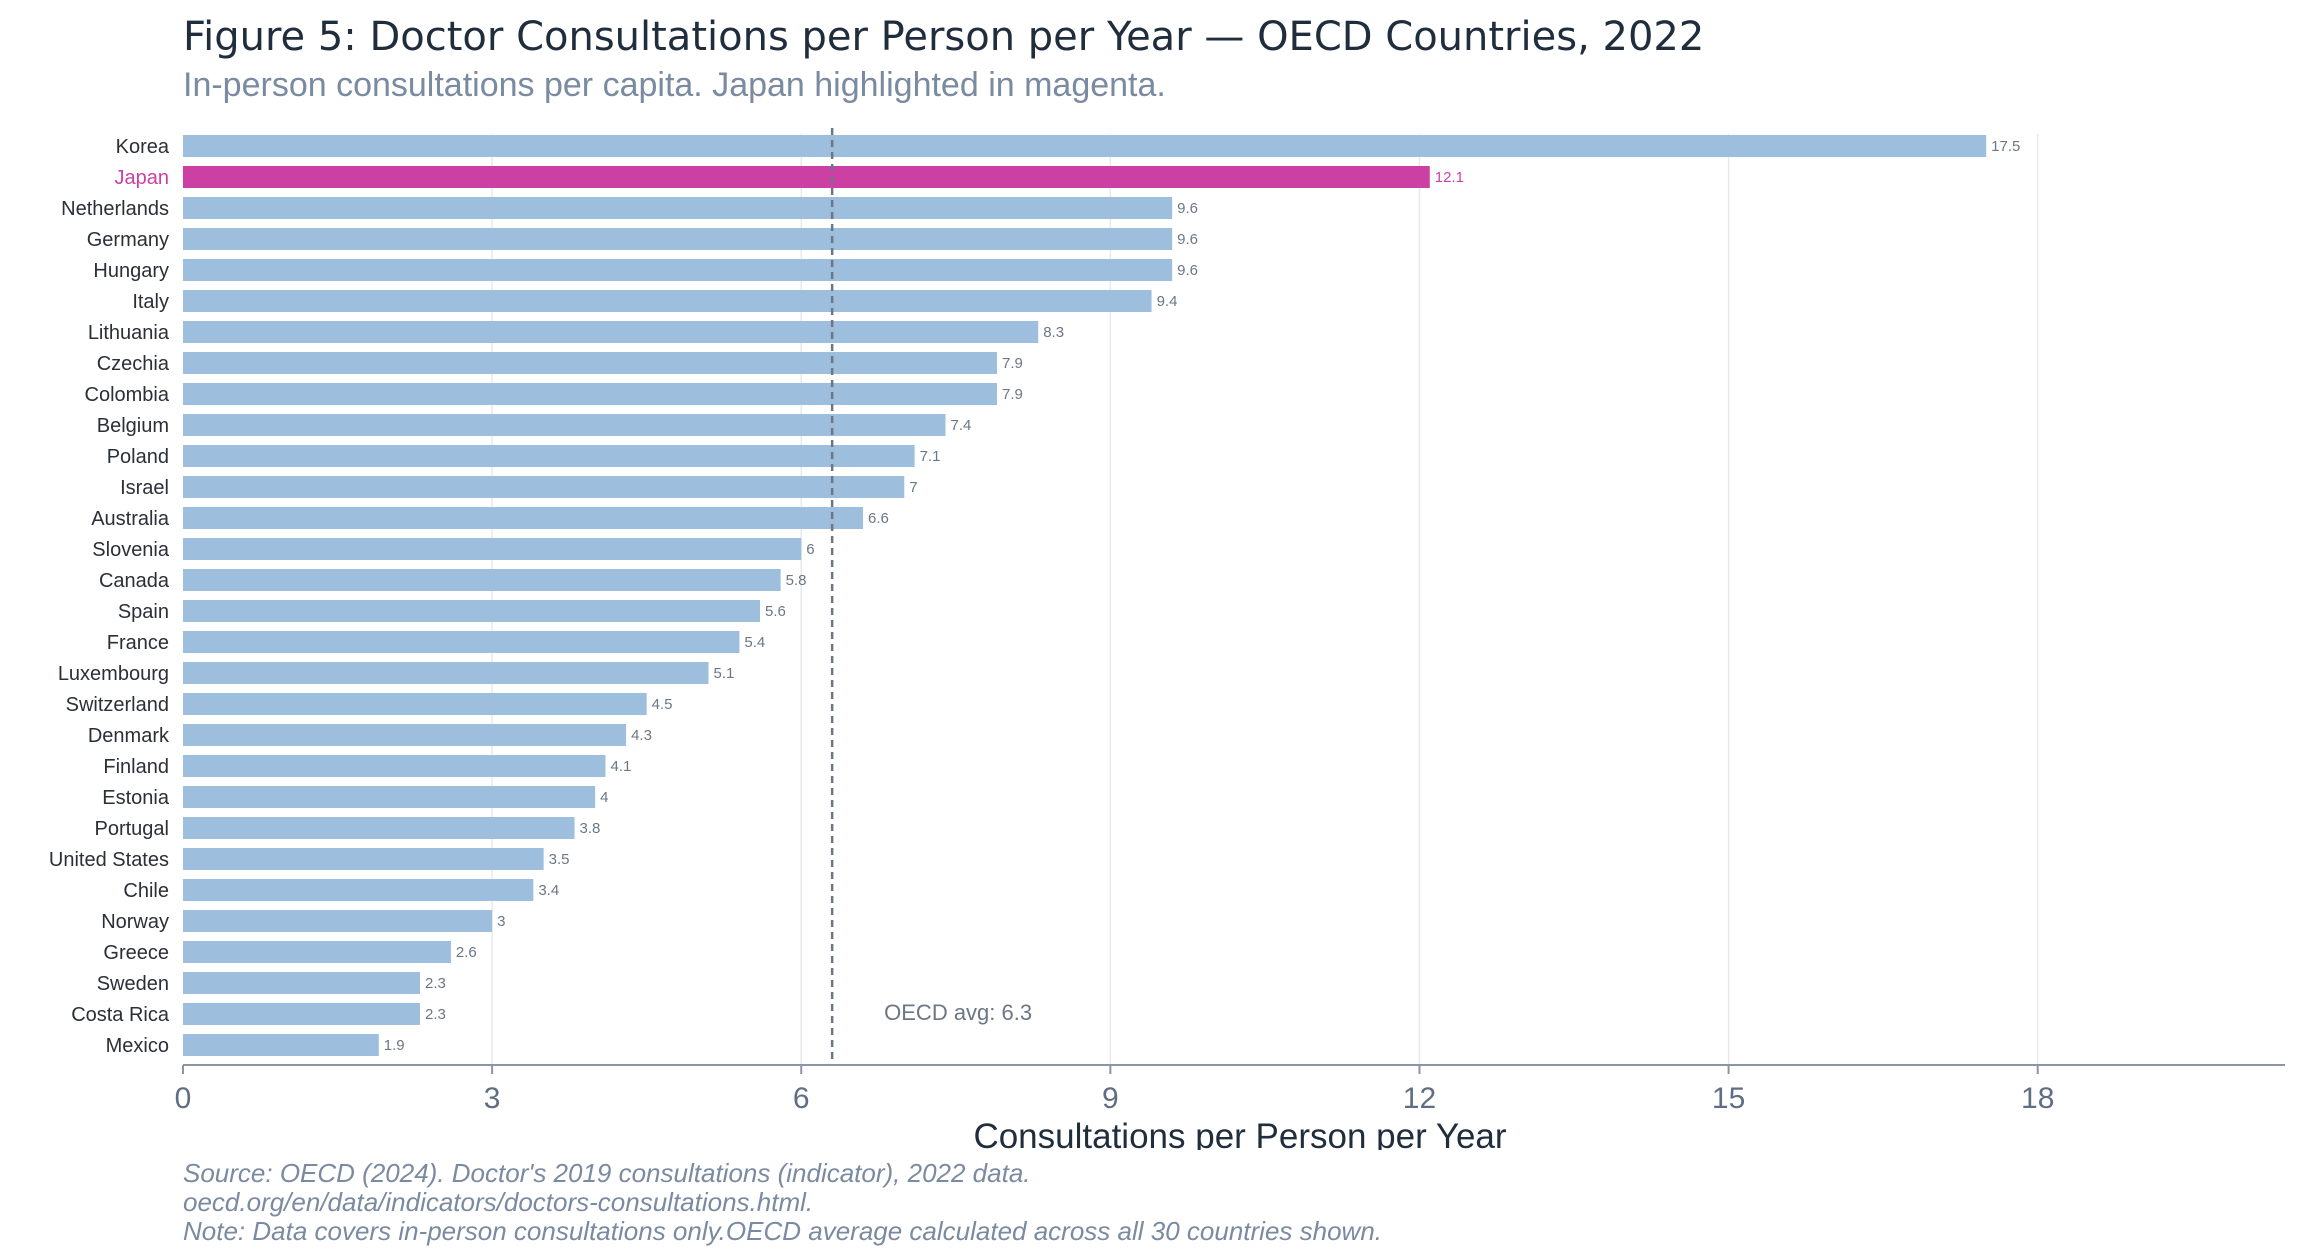 The height and width of the screenshot is (1252, 2302). I want to click on category-label: United States, so click(109, 860).